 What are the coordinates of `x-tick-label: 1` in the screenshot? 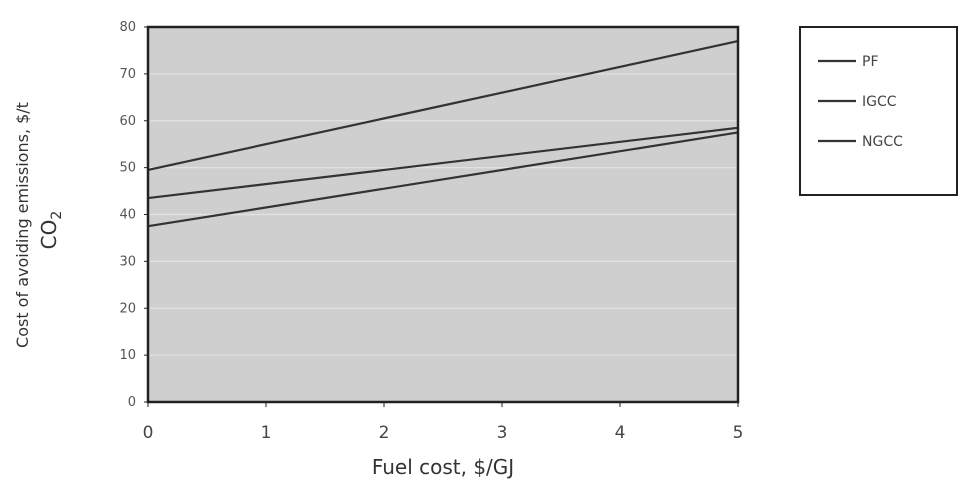 It's located at (266, 433).